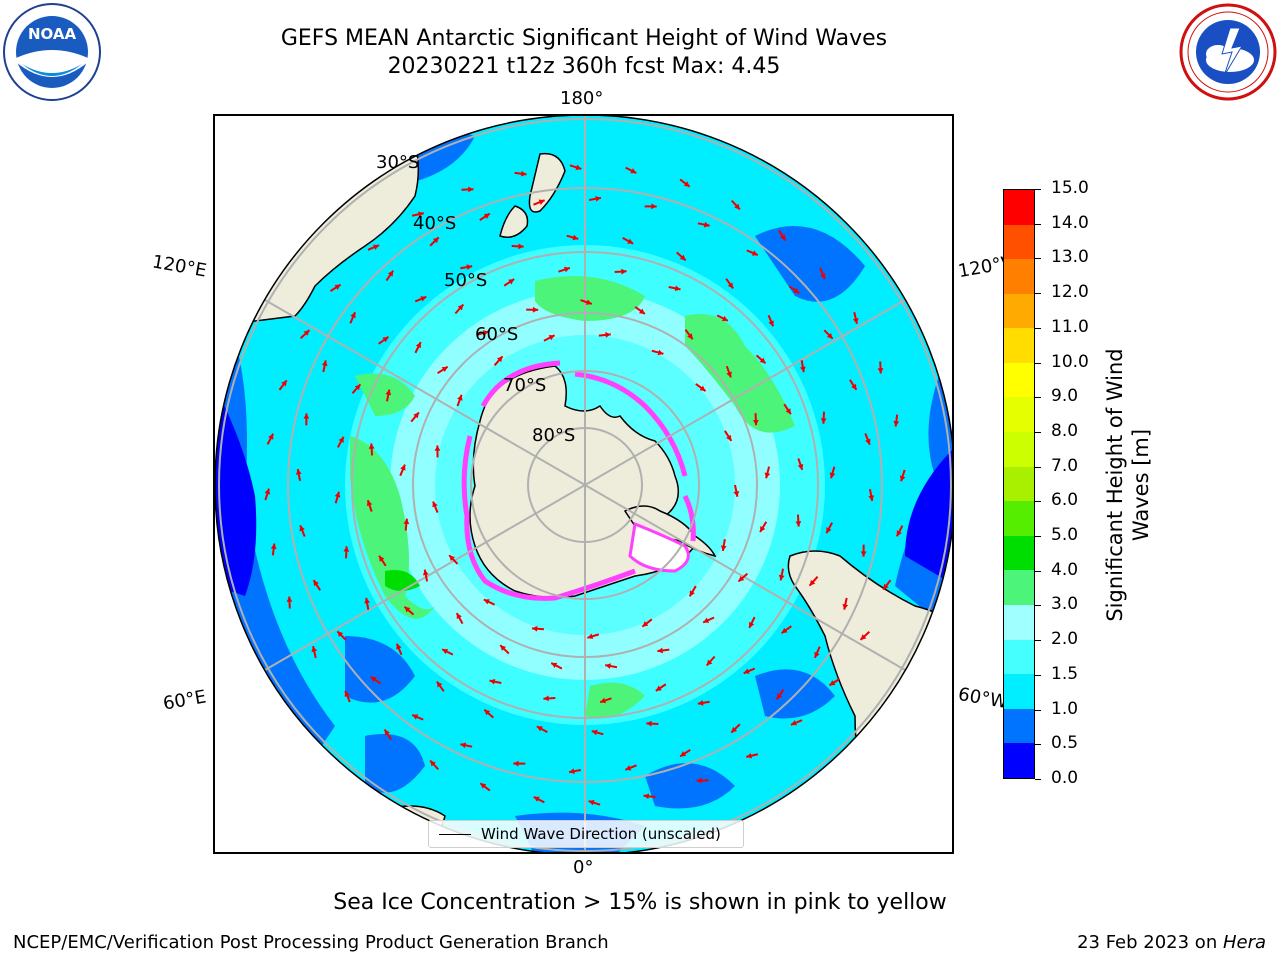 Image resolution: width=1280 pixels, height=960 pixels. What do you see at coordinates (1065, 569) in the screenshot?
I see `colorbar-tick-label: 4.0` at bounding box center [1065, 569].